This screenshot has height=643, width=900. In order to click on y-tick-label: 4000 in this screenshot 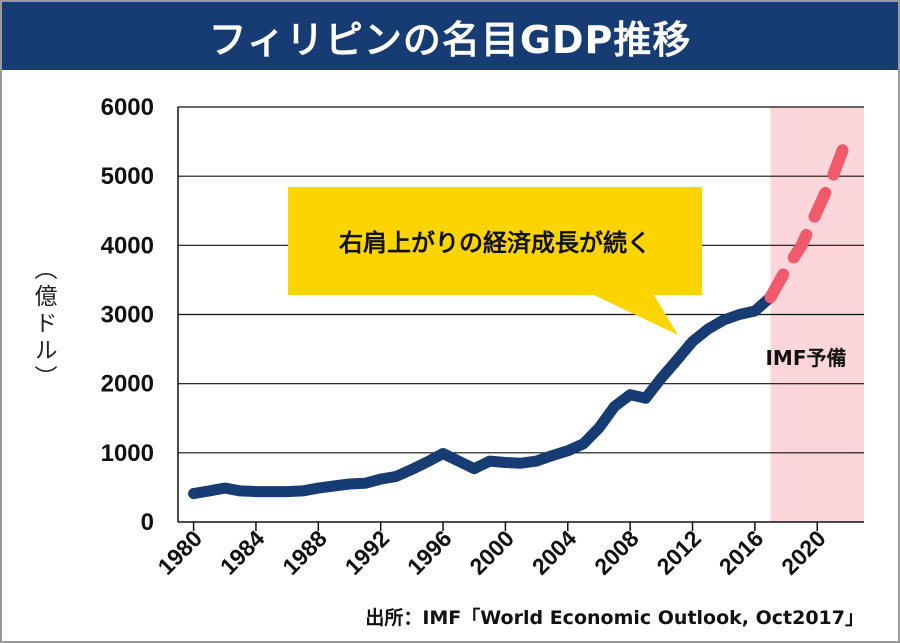, I will do `click(127, 245)`.